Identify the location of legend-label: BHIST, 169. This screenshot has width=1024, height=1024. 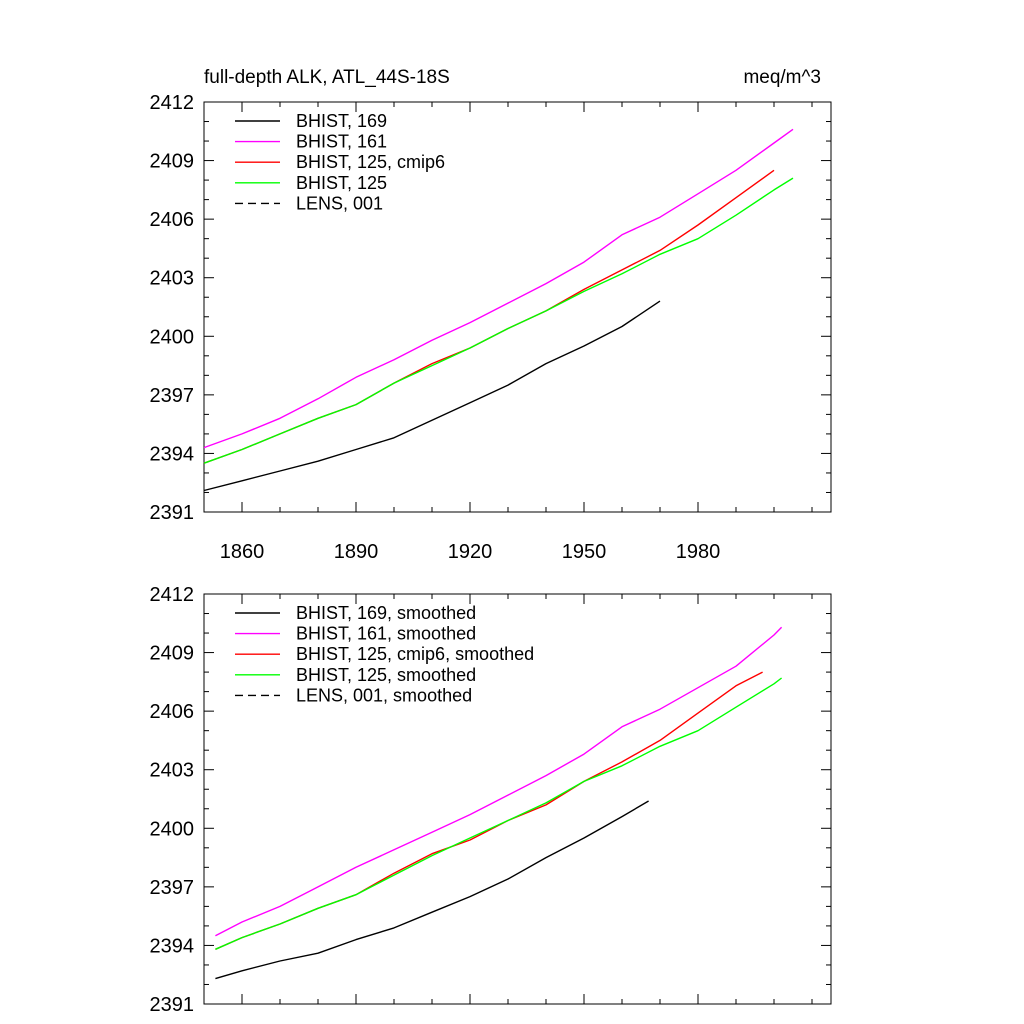
(341, 121).